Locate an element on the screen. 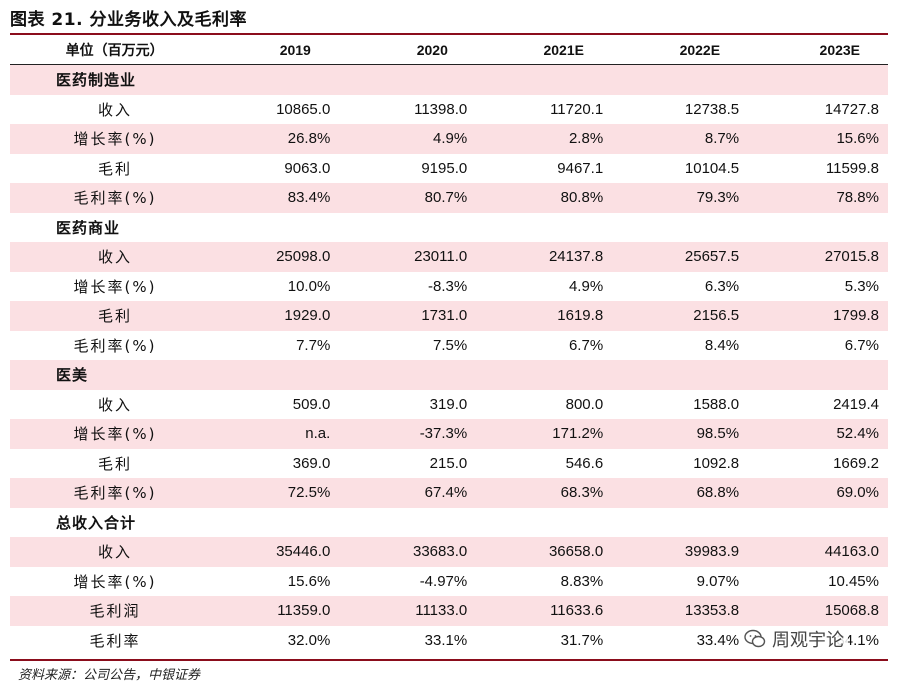  table-cell: 171.2% is located at coordinates (578, 434).